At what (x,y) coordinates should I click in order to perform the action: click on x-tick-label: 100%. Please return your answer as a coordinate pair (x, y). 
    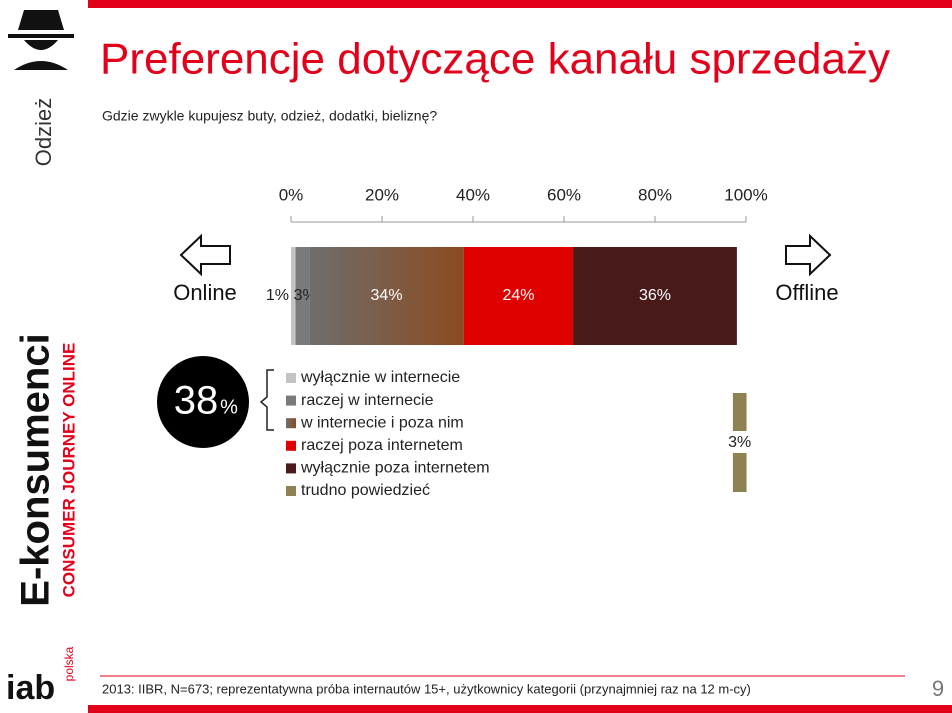
    Looking at the image, I should click on (745, 194).